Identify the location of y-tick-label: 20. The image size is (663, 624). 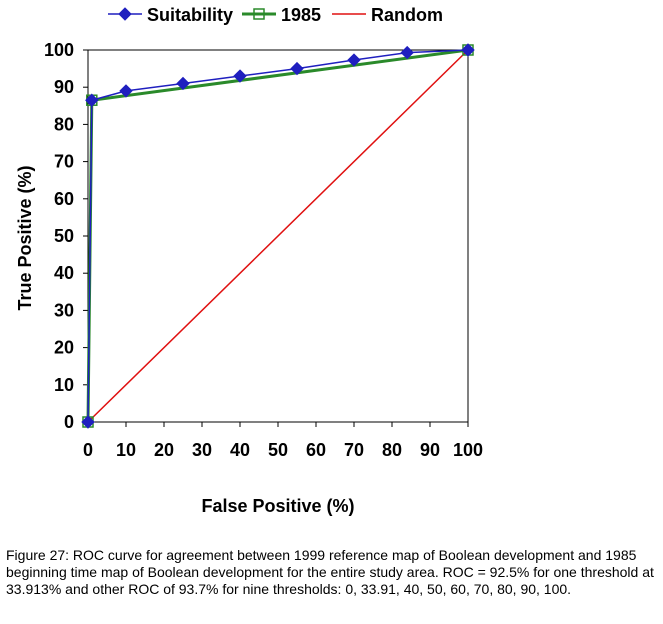
(64, 348).